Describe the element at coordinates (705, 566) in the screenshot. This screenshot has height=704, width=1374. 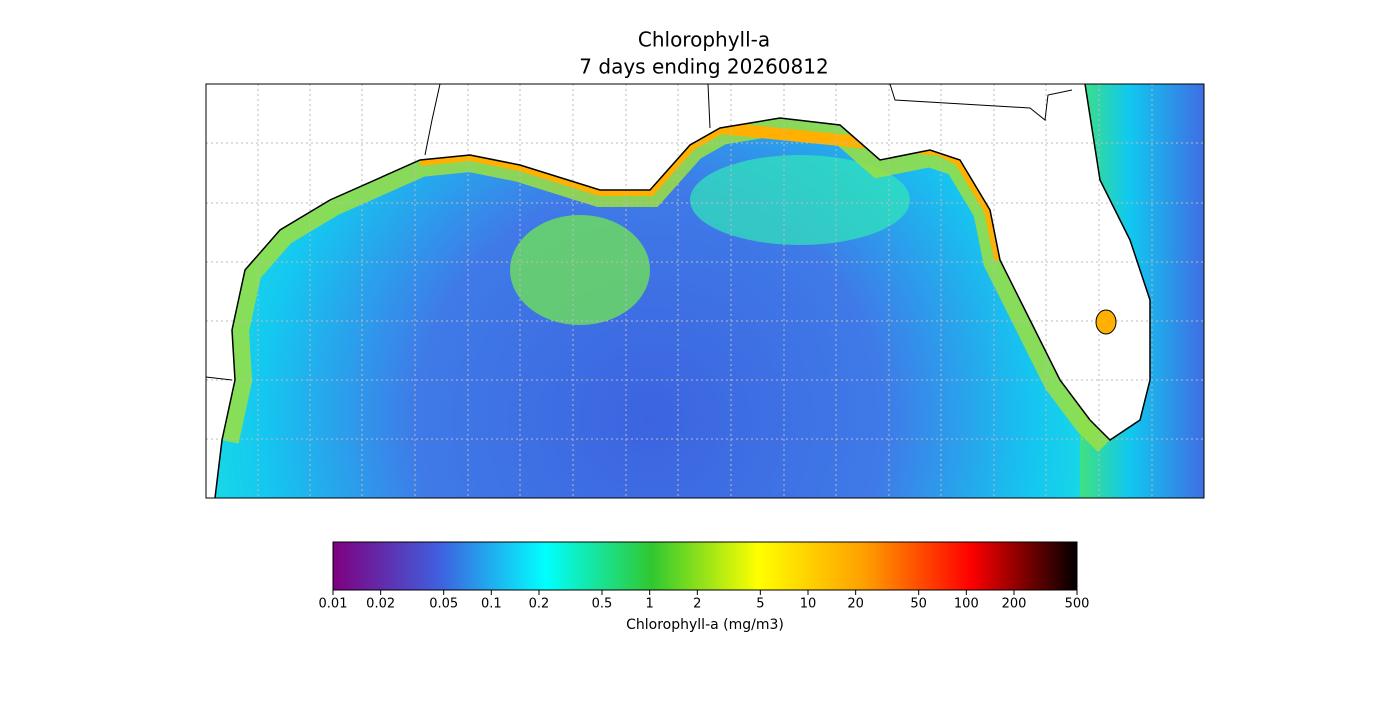
I see `colorbar-gradient` at that location.